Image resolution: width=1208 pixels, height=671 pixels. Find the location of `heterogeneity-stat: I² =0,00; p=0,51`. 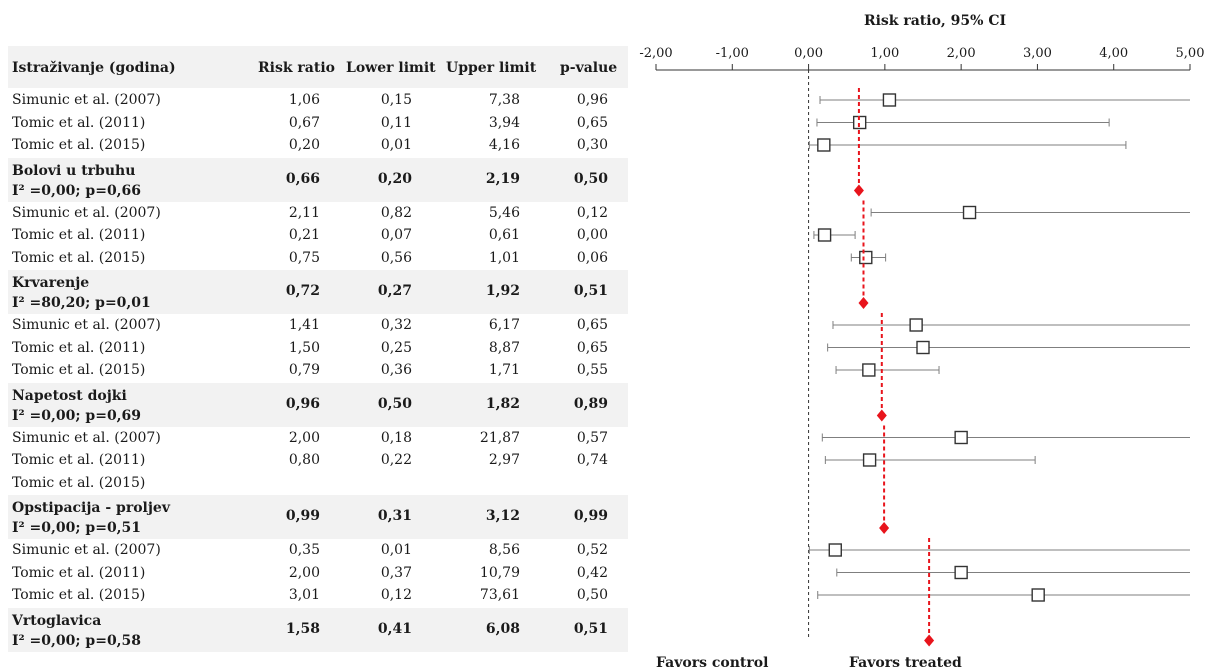

heterogeneity-stat: I² =0,00; p=0,51 is located at coordinates (77, 528).